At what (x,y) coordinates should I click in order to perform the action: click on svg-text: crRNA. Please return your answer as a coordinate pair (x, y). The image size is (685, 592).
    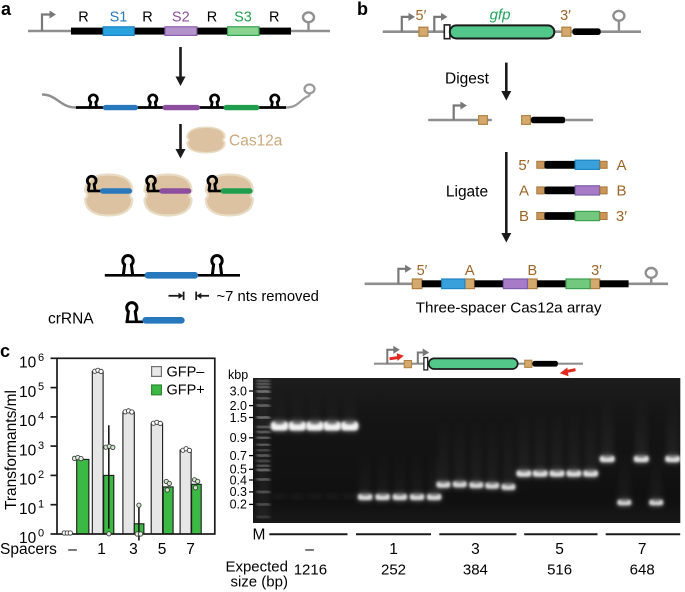
    Looking at the image, I should click on (71, 319).